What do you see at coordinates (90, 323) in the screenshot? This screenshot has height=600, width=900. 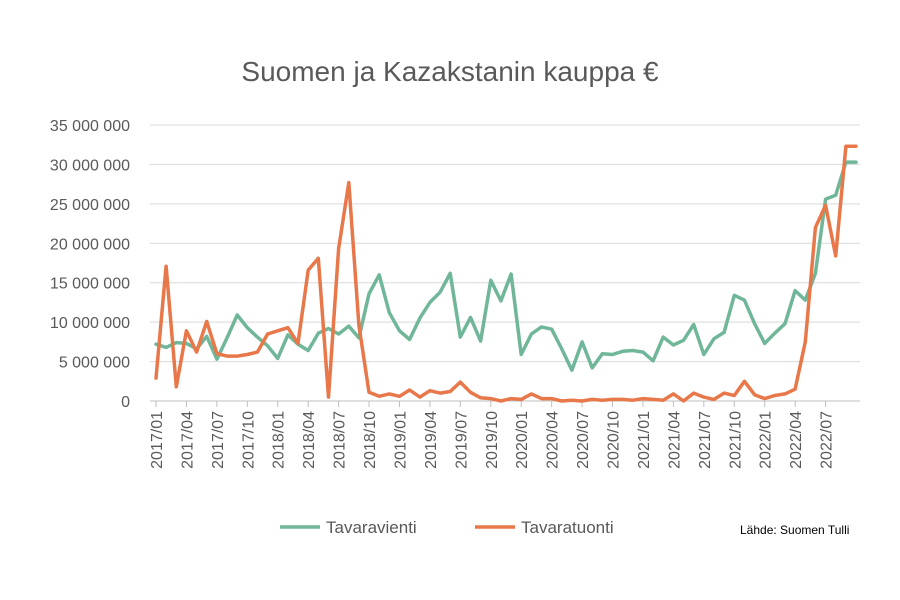 I see `y-tick-label: 10 000 000` at bounding box center [90, 323].